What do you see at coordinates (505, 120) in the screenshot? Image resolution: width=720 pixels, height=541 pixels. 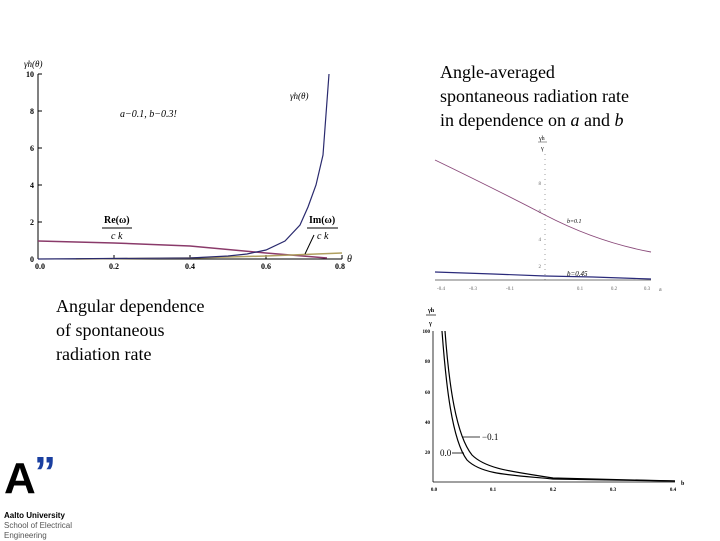 I see `caption-text: in dependence on` at bounding box center [505, 120].